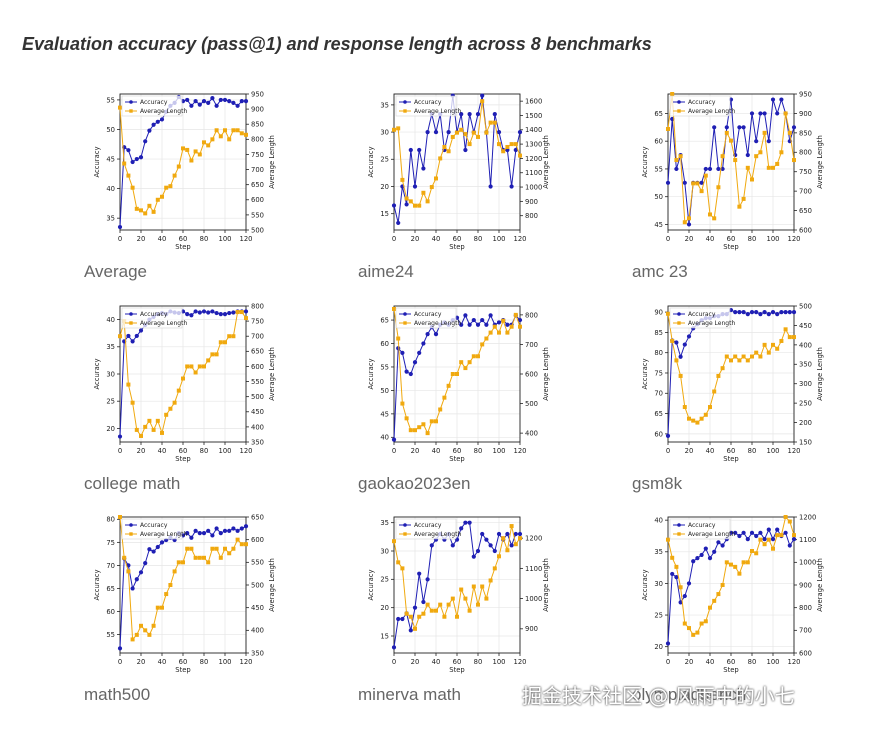 This screenshot has width=880, height=733. Describe the element at coordinates (658, 312) in the screenshot. I see `y-tick-label: 90` at that location.